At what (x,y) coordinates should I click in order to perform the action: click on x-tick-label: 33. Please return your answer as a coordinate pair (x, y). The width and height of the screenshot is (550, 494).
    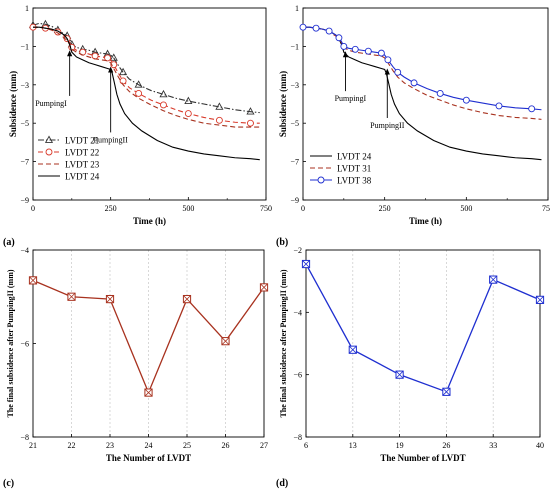
    Looking at the image, I should click on (493, 445).